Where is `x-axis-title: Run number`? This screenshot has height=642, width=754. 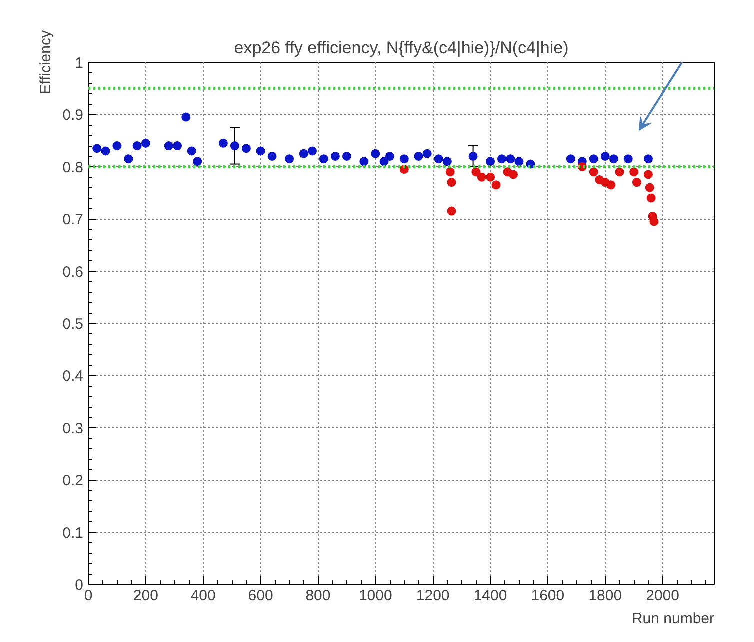 x-axis-title: Run number is located at coordinates (673, 619).